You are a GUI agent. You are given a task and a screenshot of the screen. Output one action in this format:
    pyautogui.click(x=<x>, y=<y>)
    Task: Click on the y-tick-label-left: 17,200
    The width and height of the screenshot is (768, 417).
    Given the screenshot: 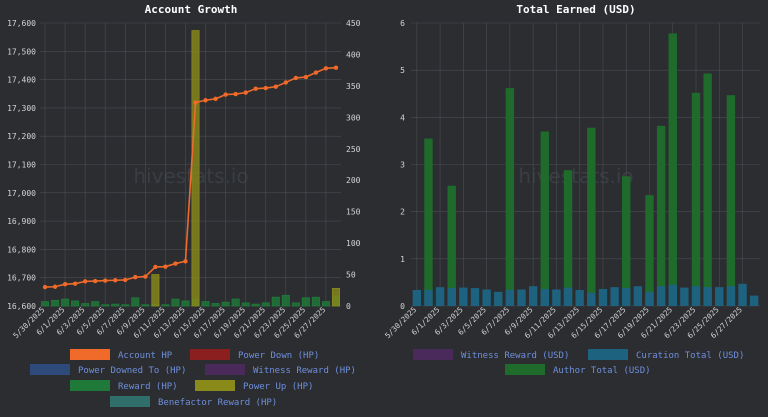 What is the action you would take?
    pyautogui.click(x=21, y=136)
    